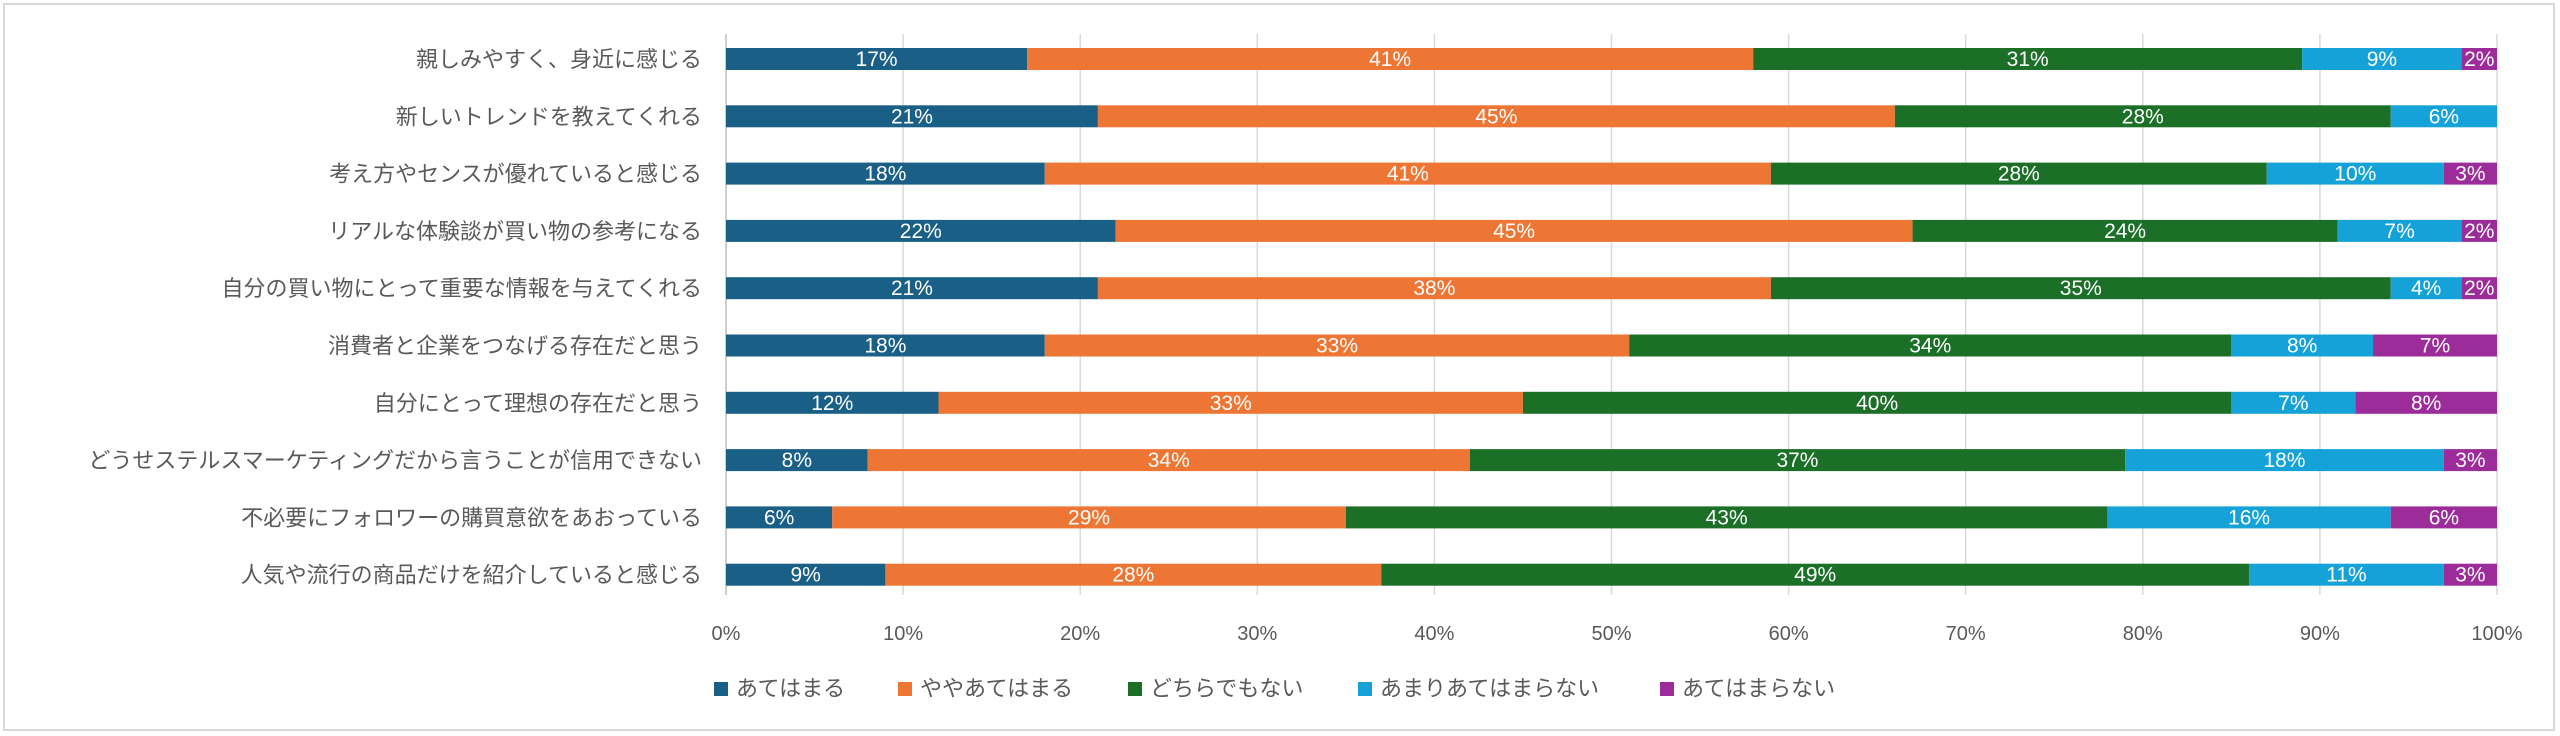 The height and width of the screenshot is (736, 2560). Describe the element at coordinates (790, 689) in the screenshot. I see `legend-label: あてはまる` at that location.